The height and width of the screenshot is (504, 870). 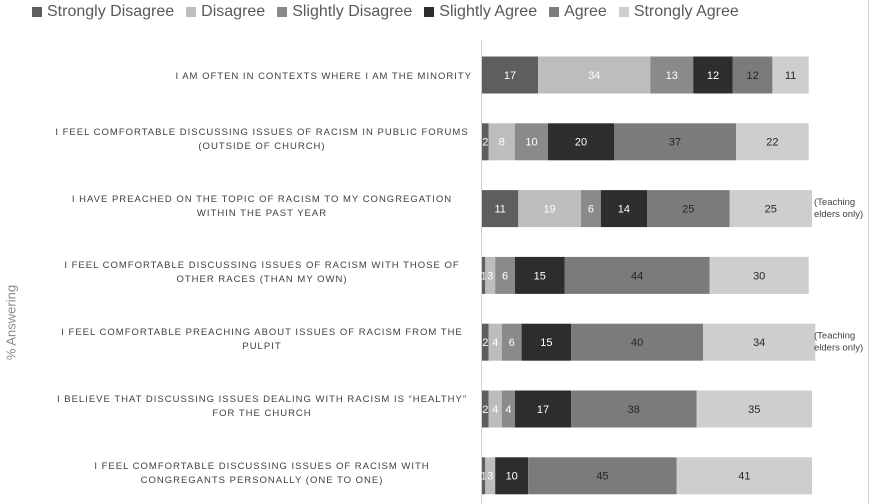 What do you see at coordinates (11, 322) in the screenshot?
I see `y-axis-label: % Answering` at bounding box center [11, 322].